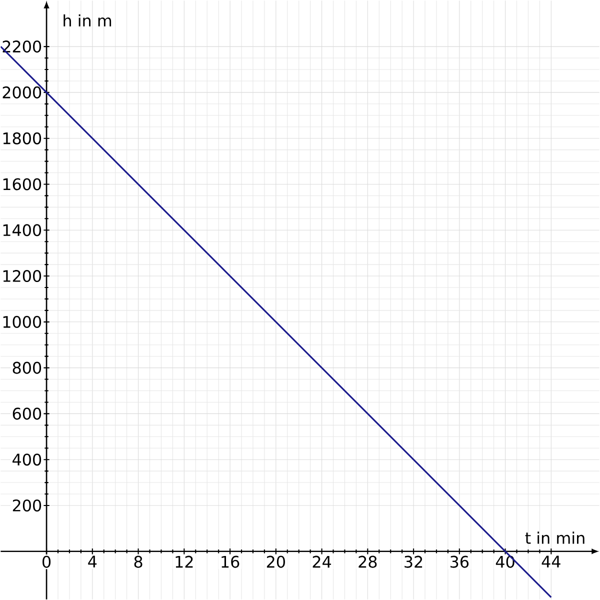  Describe the element at coordinates (231, 562) in the screenshot. I see `x-tick-label: 16` at that location.